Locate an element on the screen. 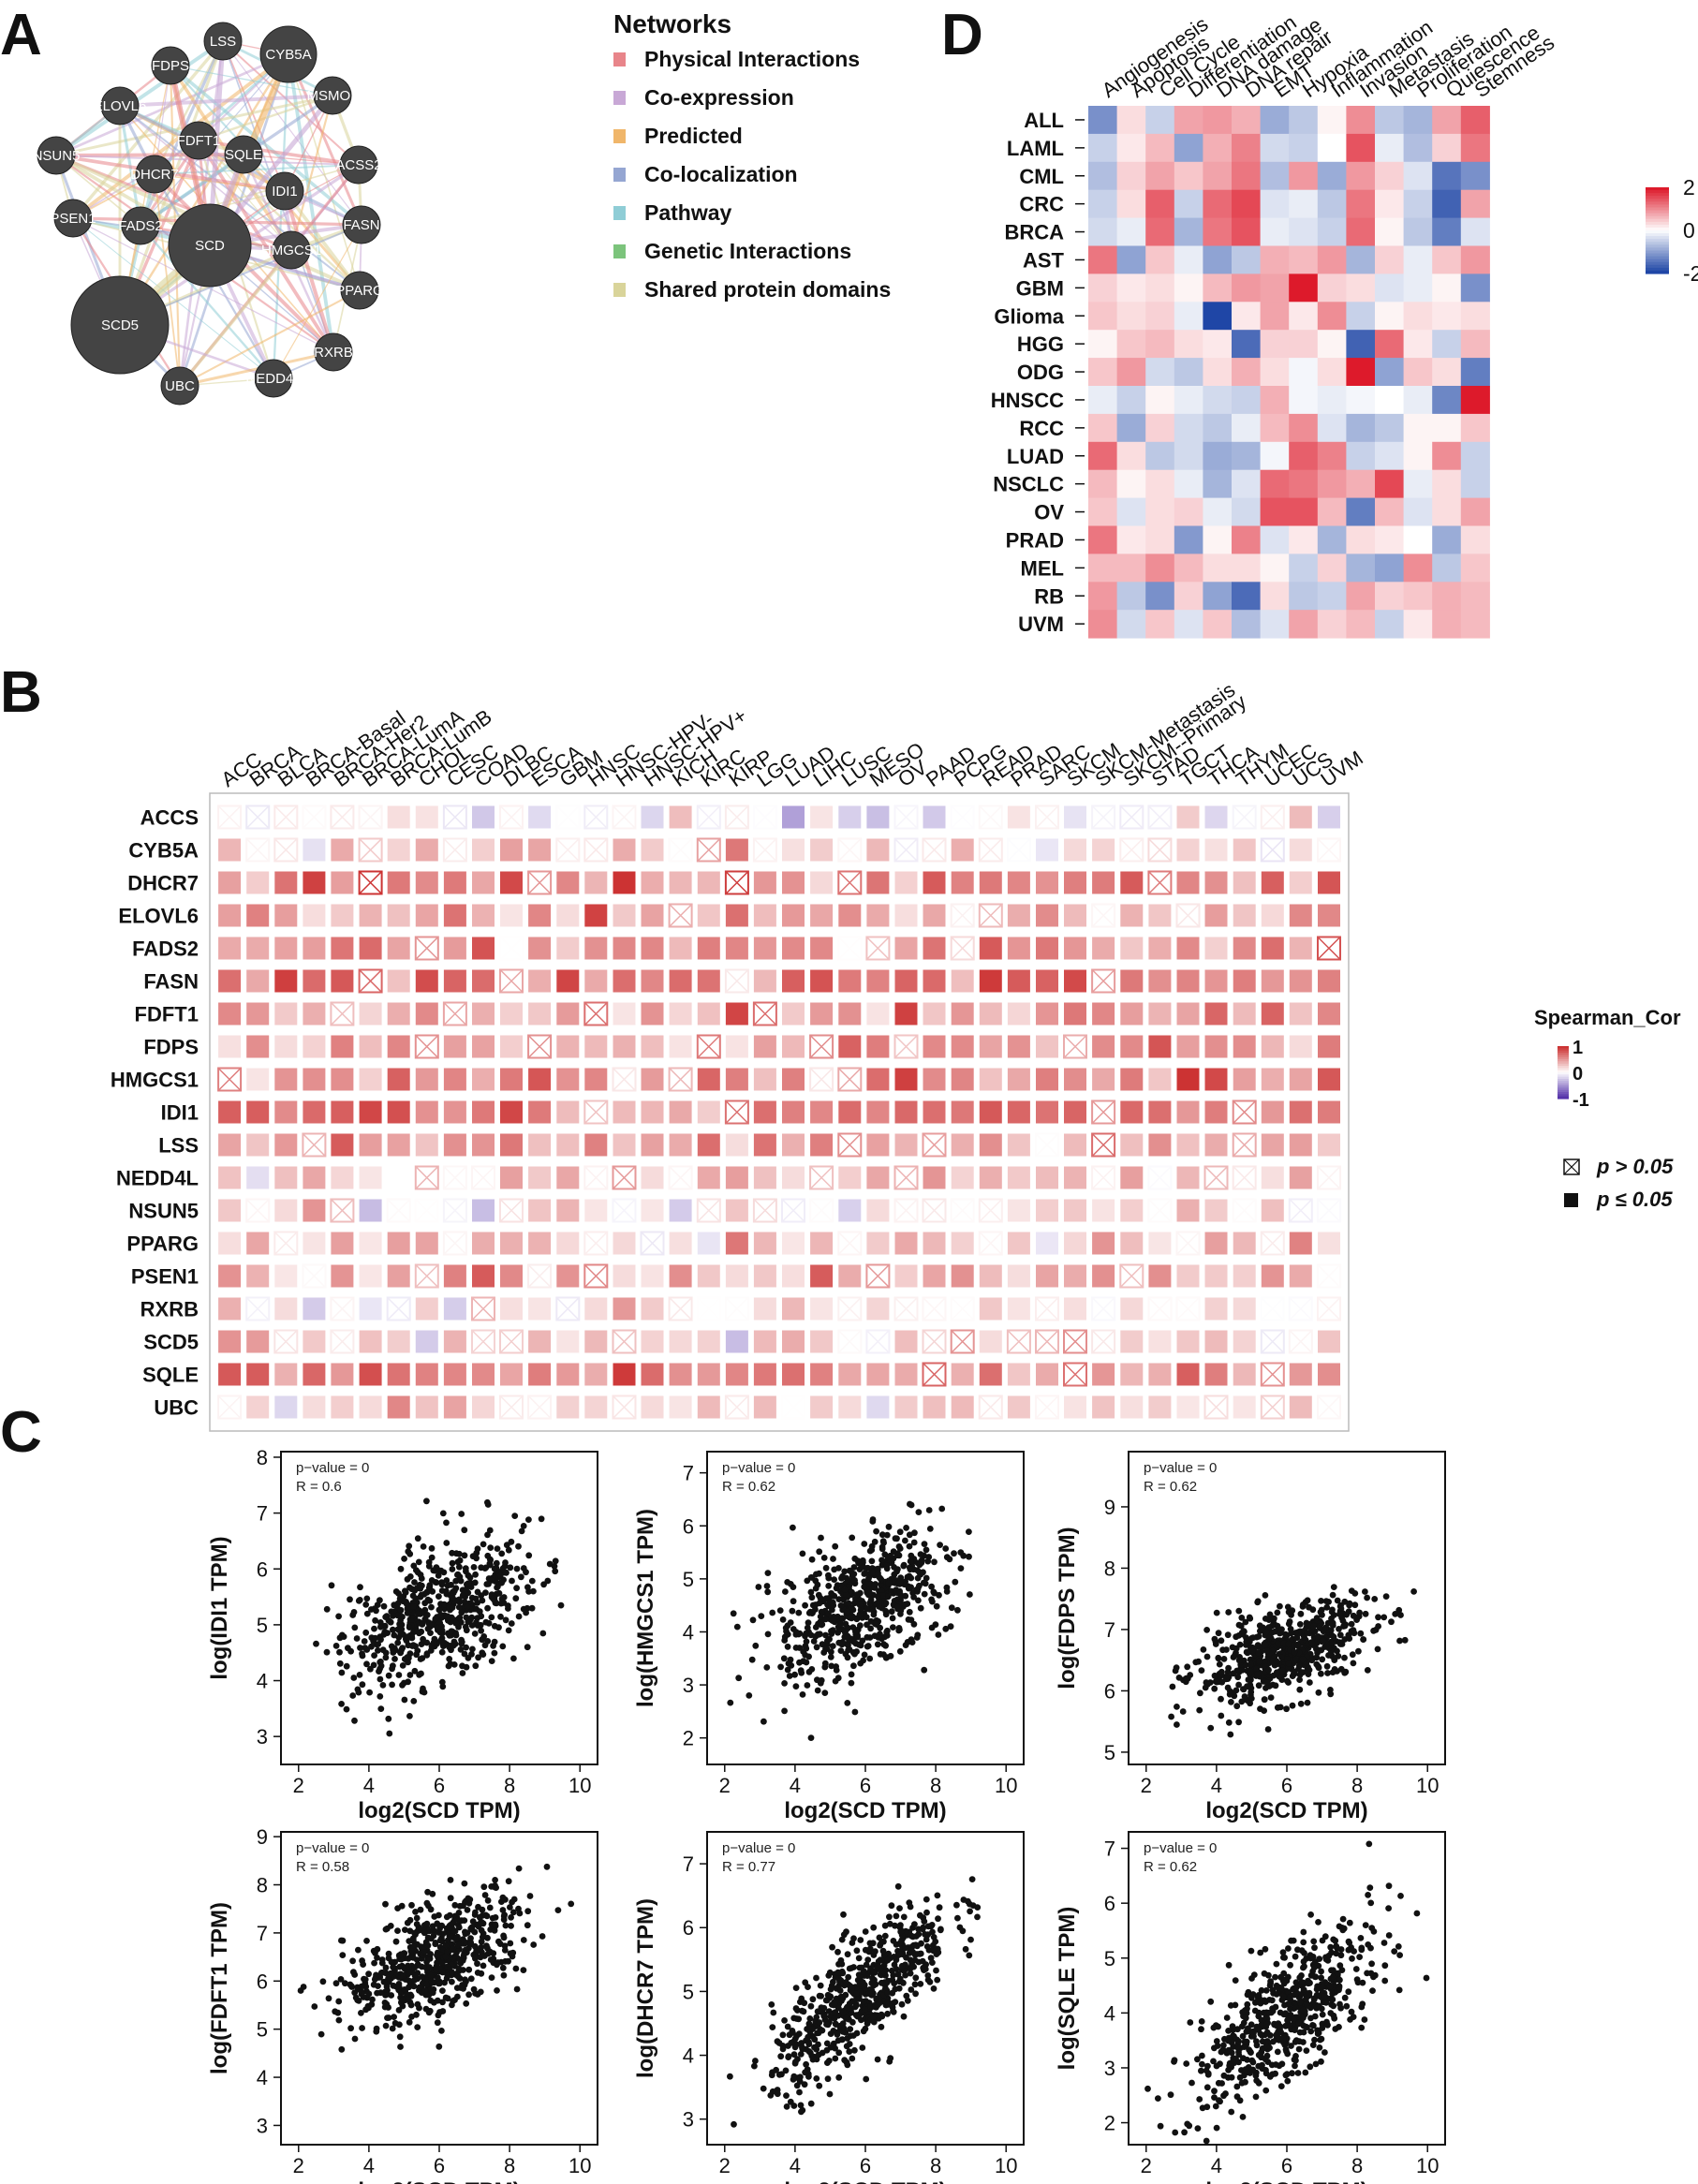 The width and height of the screenshot is (1698, 2184). network-node-label: FASN is located at coordinates (361, 225).